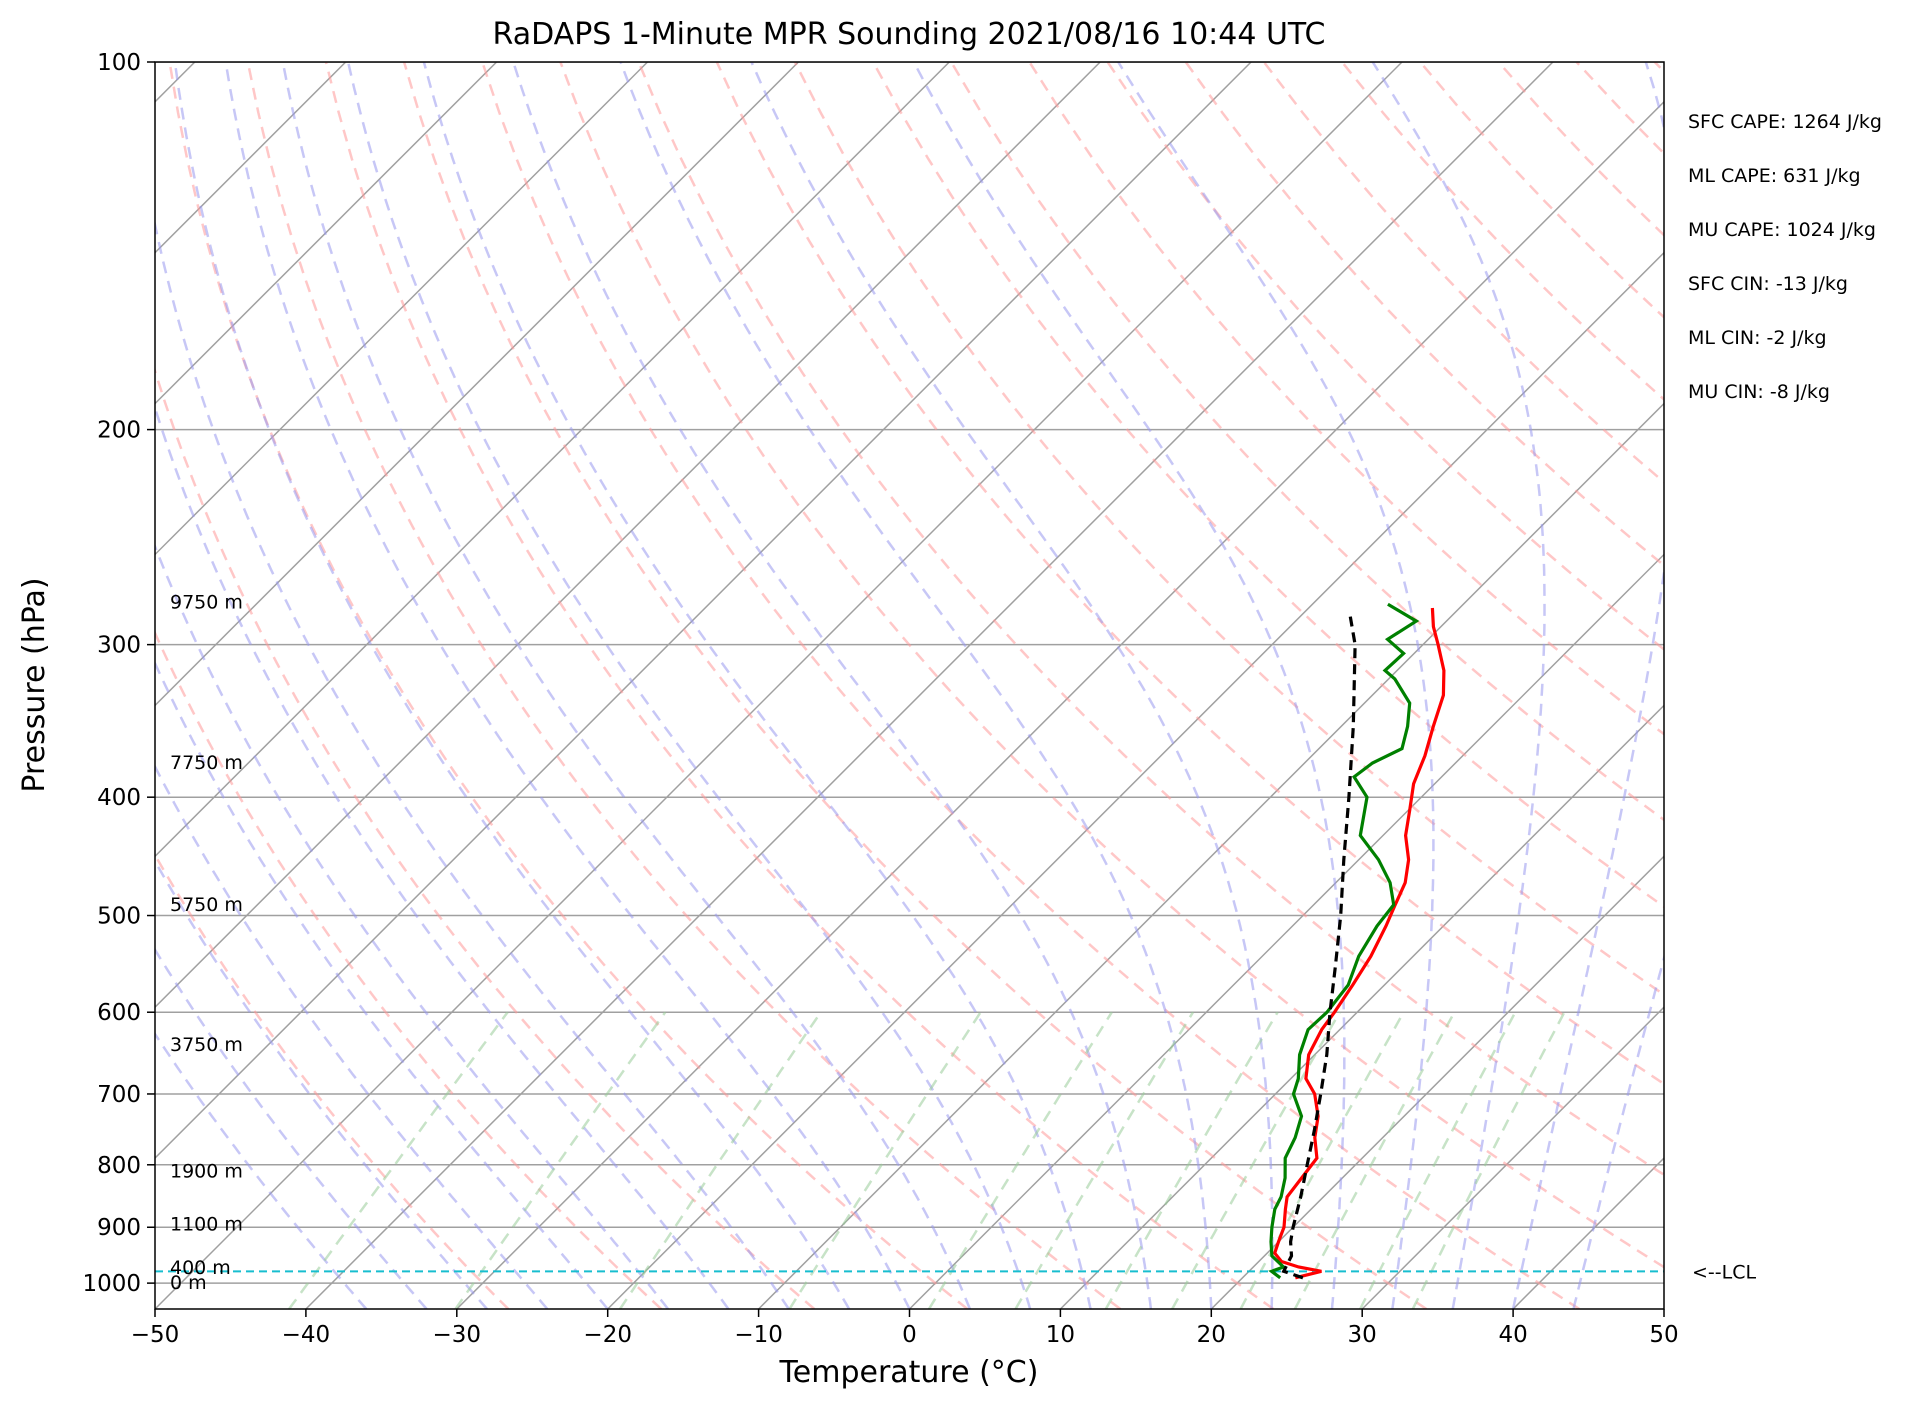 The image size is (1925, 1406). I want to click on x-tick-label: 10, so click(1060, 1335).